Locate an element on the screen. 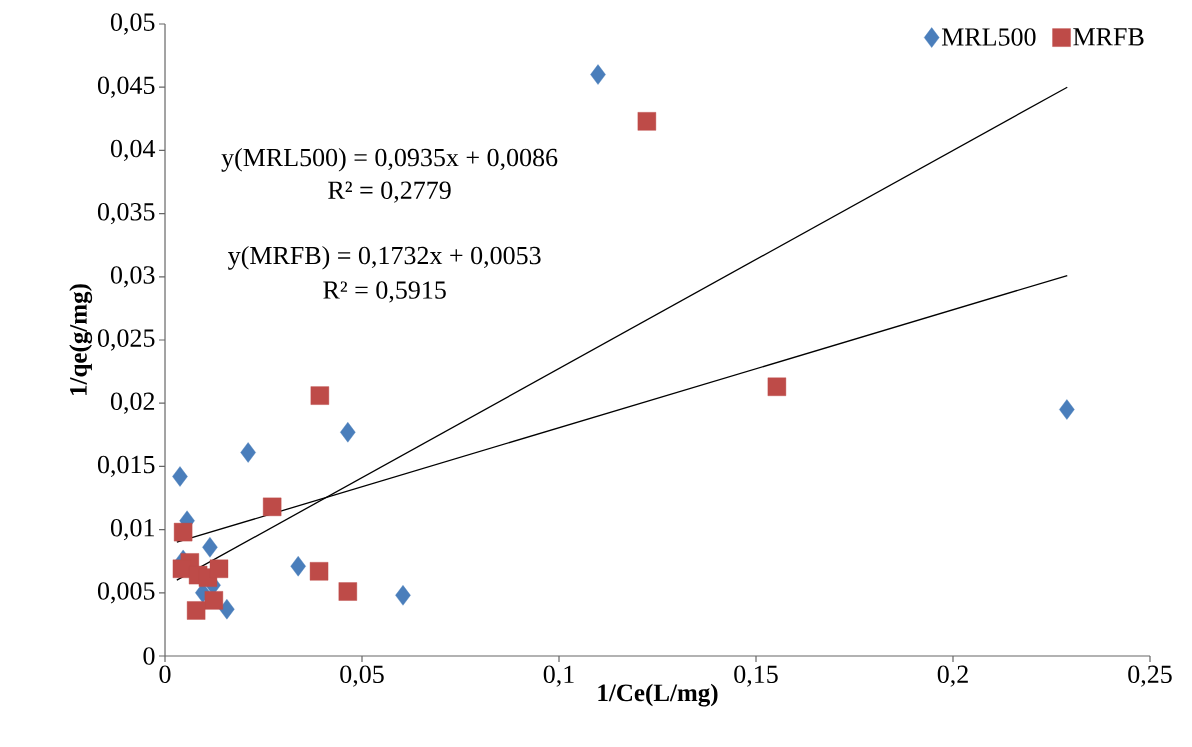  x-tick-label: 0,05 is located at coordinates (362, 676).